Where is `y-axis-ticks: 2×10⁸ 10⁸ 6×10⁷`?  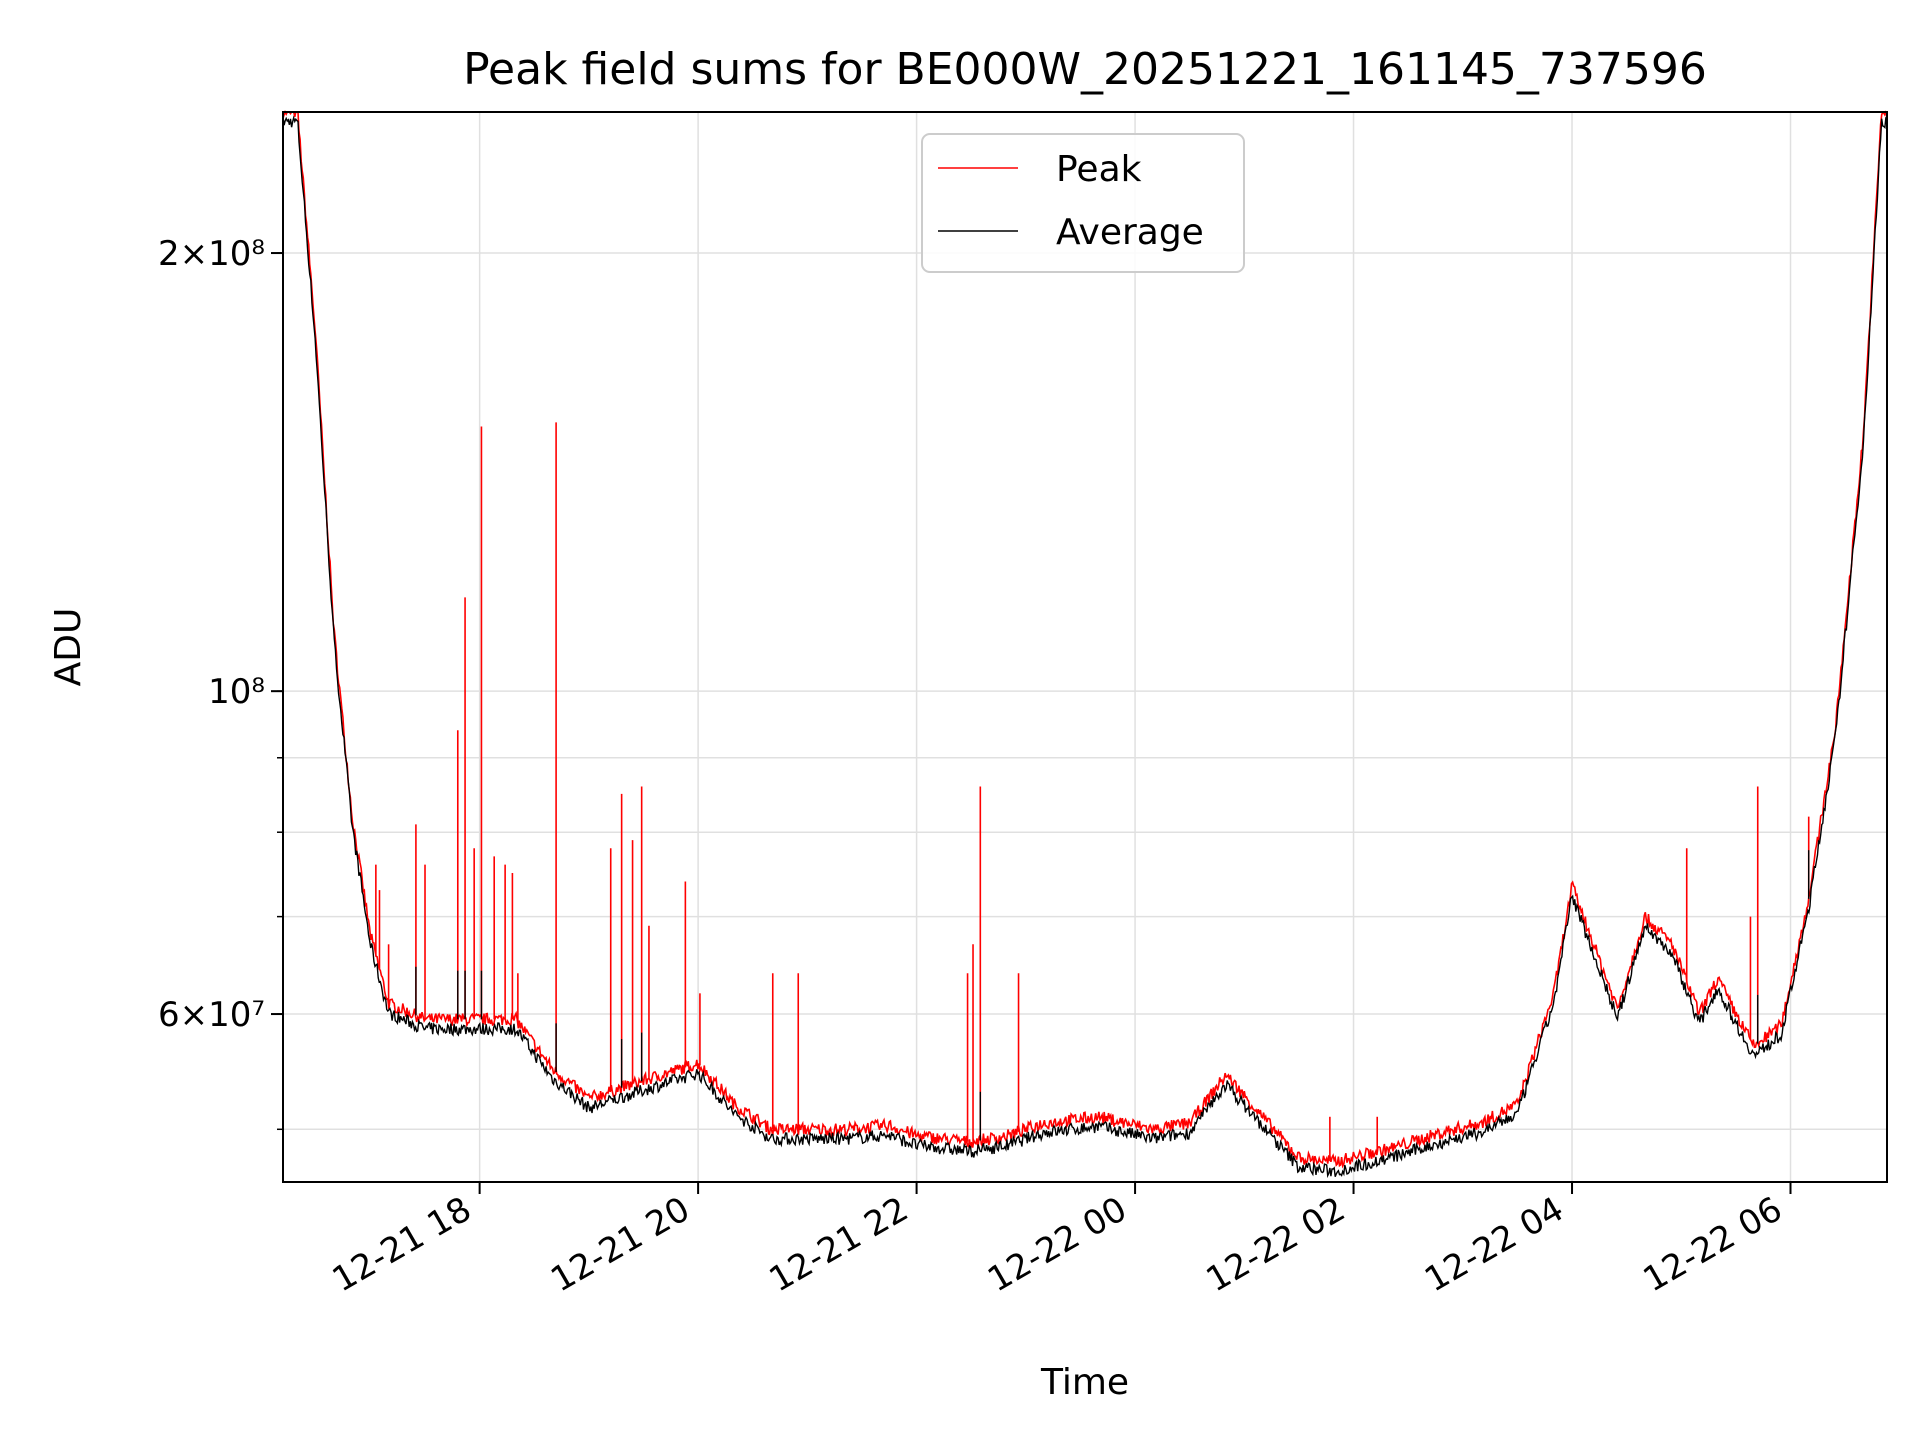
y-axis-ticks: 2×10⁸ 10⁸ 6×10⁷ is located at coordinates (220, 682).